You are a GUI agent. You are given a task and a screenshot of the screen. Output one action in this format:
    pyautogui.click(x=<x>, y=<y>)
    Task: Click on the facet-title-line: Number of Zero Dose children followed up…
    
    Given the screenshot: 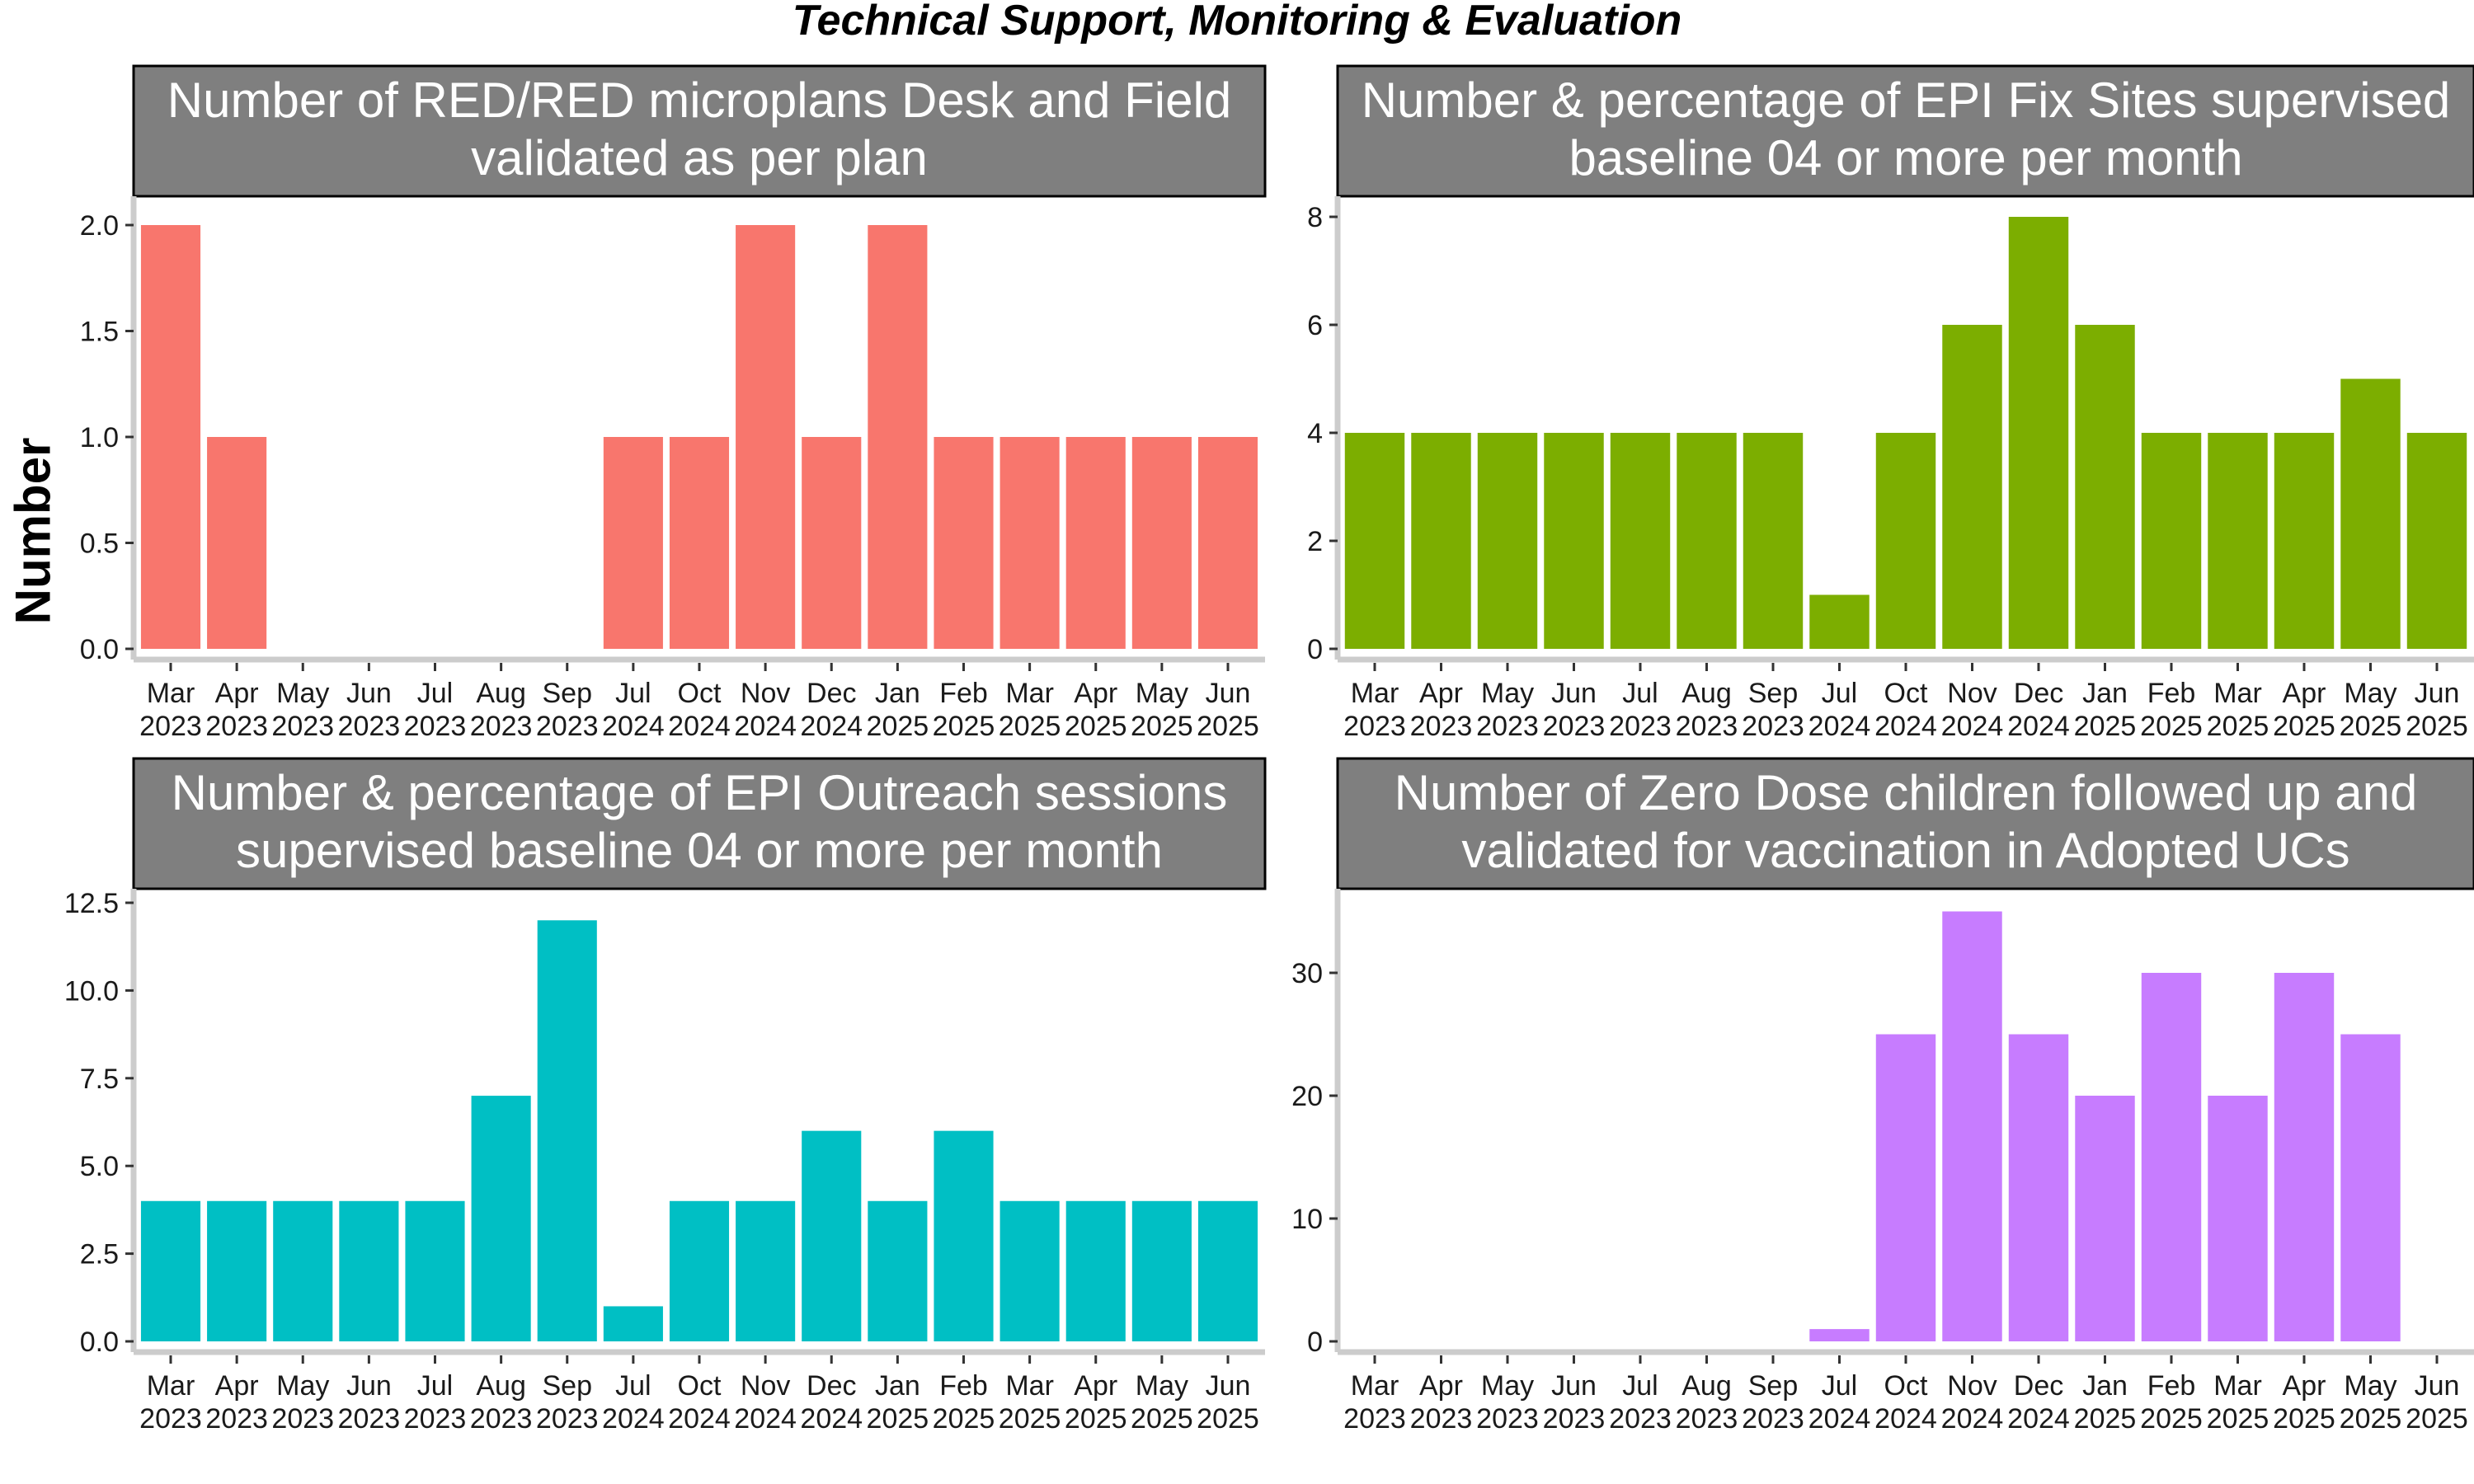 What is the action you would take?
    pyautogui.click(x=1906, y=792)
    